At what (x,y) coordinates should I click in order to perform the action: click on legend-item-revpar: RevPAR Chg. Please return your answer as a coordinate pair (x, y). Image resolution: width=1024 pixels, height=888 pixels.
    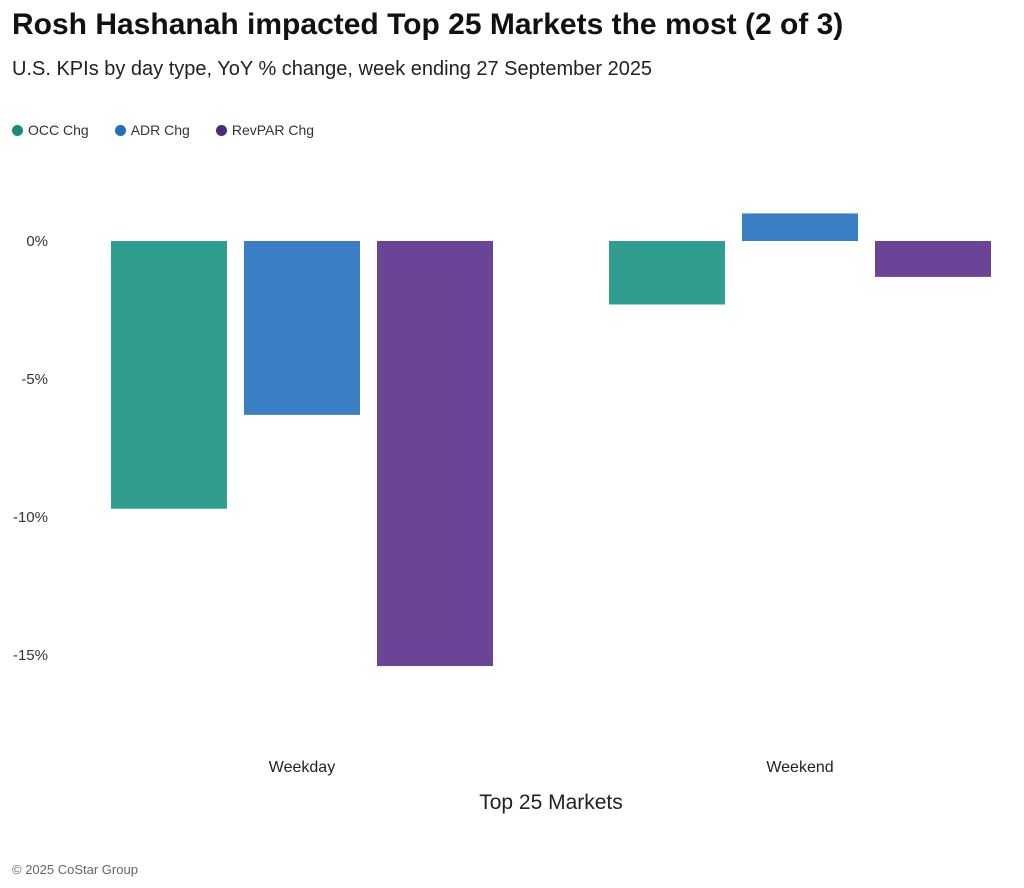
    Looking at the image, I should click on (265, 130).